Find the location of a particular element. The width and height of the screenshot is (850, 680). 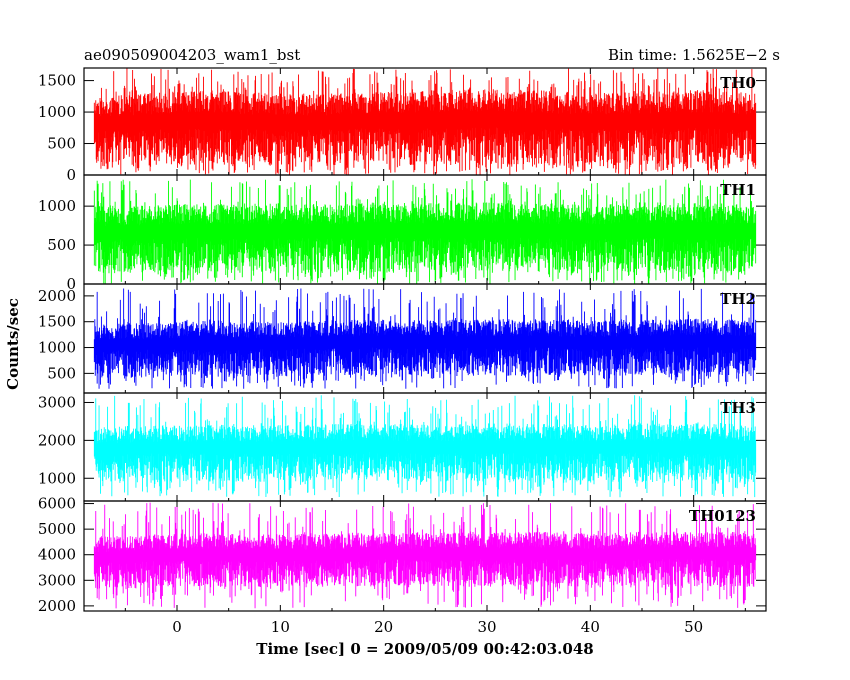

panel-th0: 0 500 1000 1500 TH0 is located at coordinates (402, 125).